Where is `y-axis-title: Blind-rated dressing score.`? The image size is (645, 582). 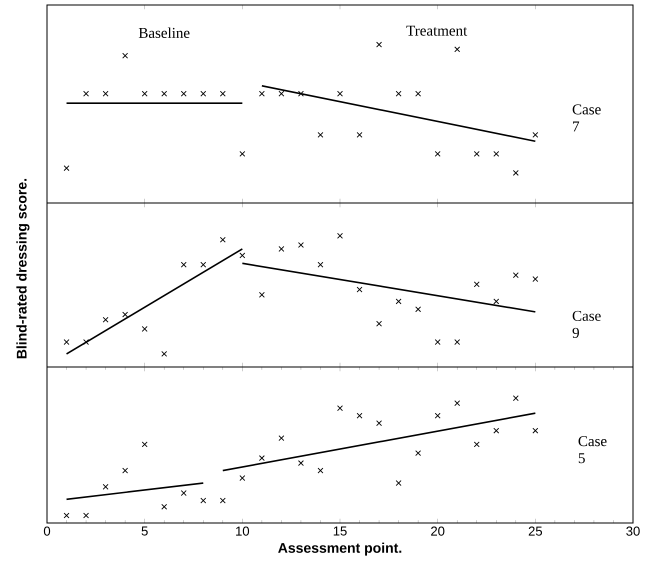
y-axis-title: Blind-rated dressing score. is located at coordinates (23, 268).